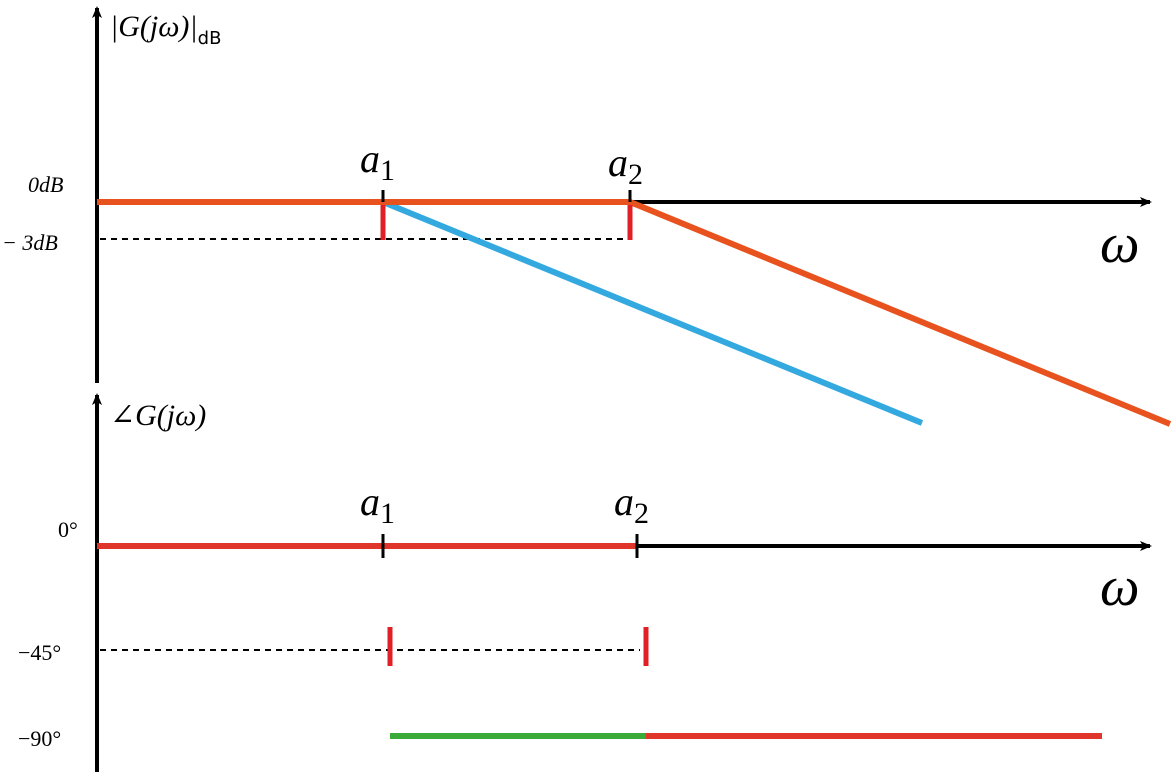 The height and width of the screenshot is (774, 1173). I want to click on axis-label: ∠G(jω), so click(158, 415).